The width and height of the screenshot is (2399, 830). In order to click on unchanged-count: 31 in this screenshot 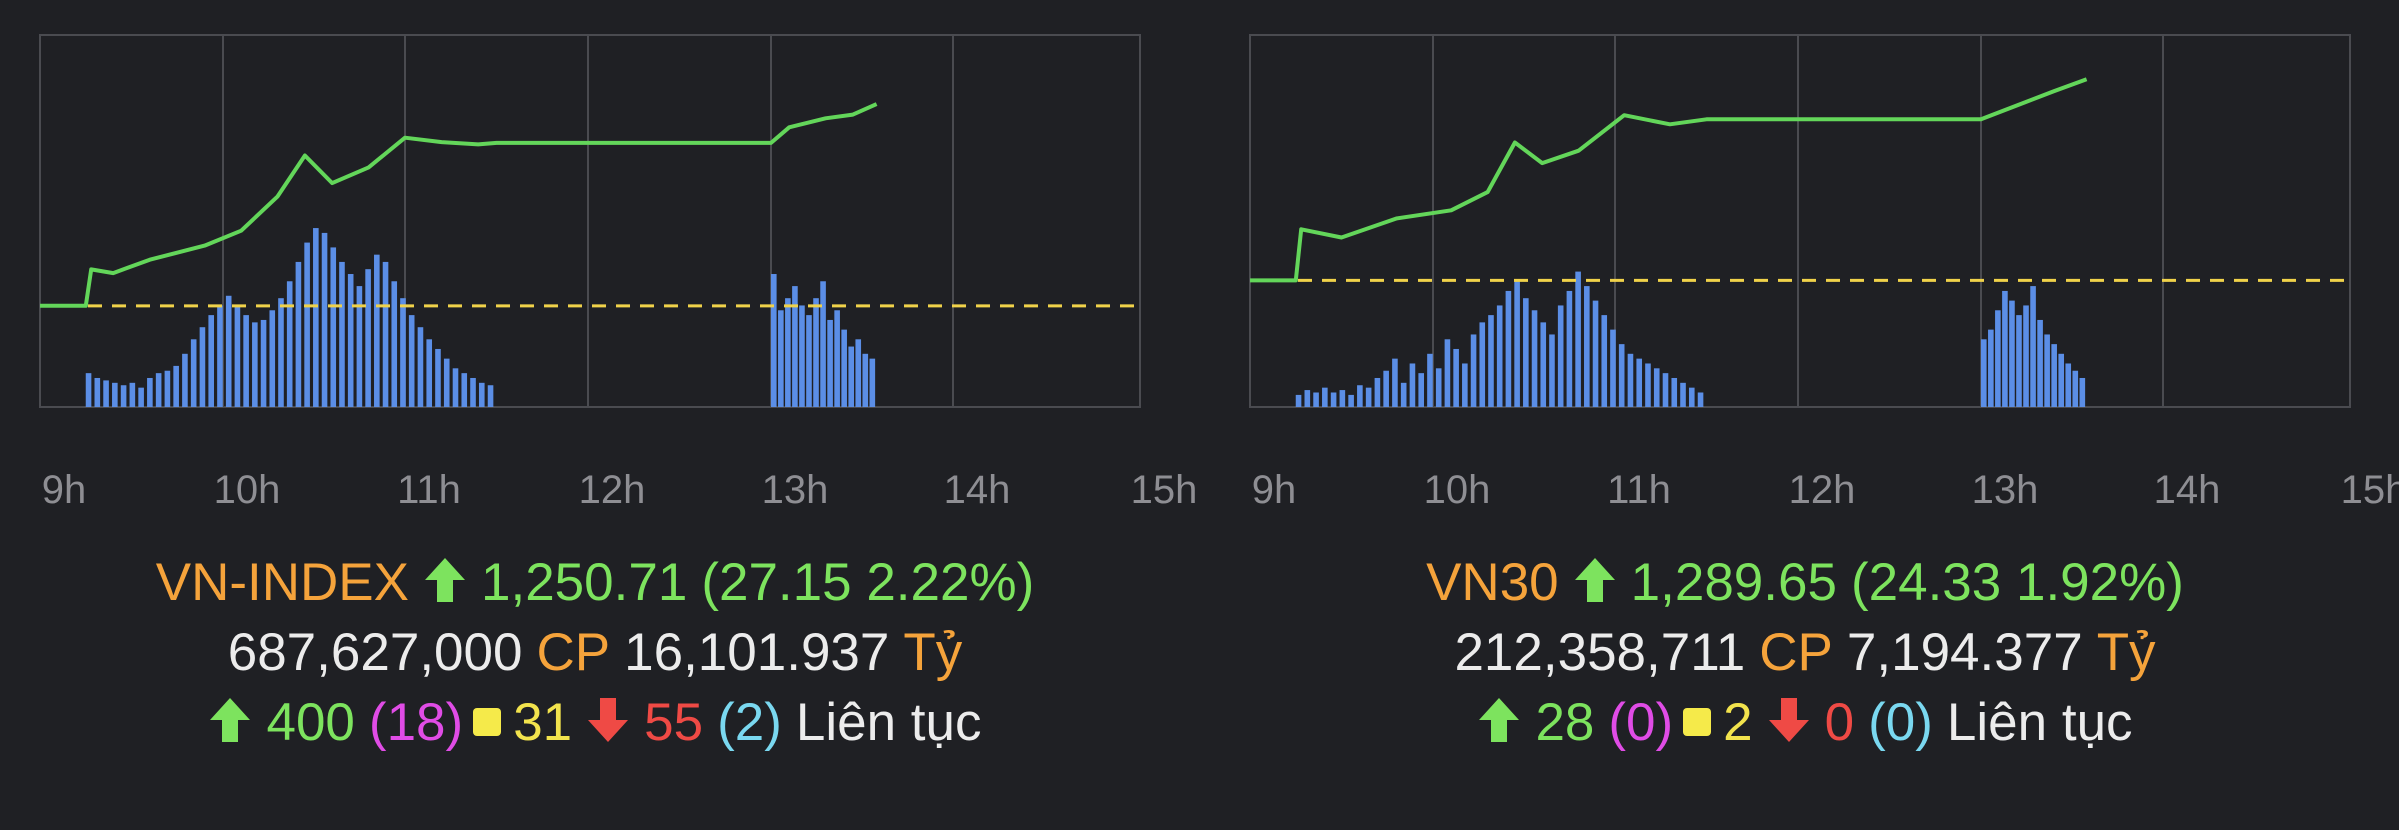, I will do `click(543, 722)`.